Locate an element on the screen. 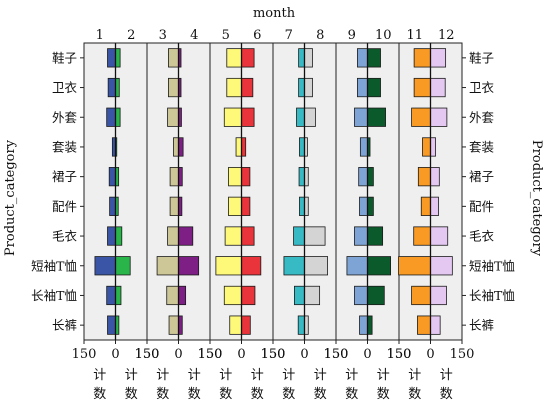  month-label: 4 is located at coordinates (194, 35).